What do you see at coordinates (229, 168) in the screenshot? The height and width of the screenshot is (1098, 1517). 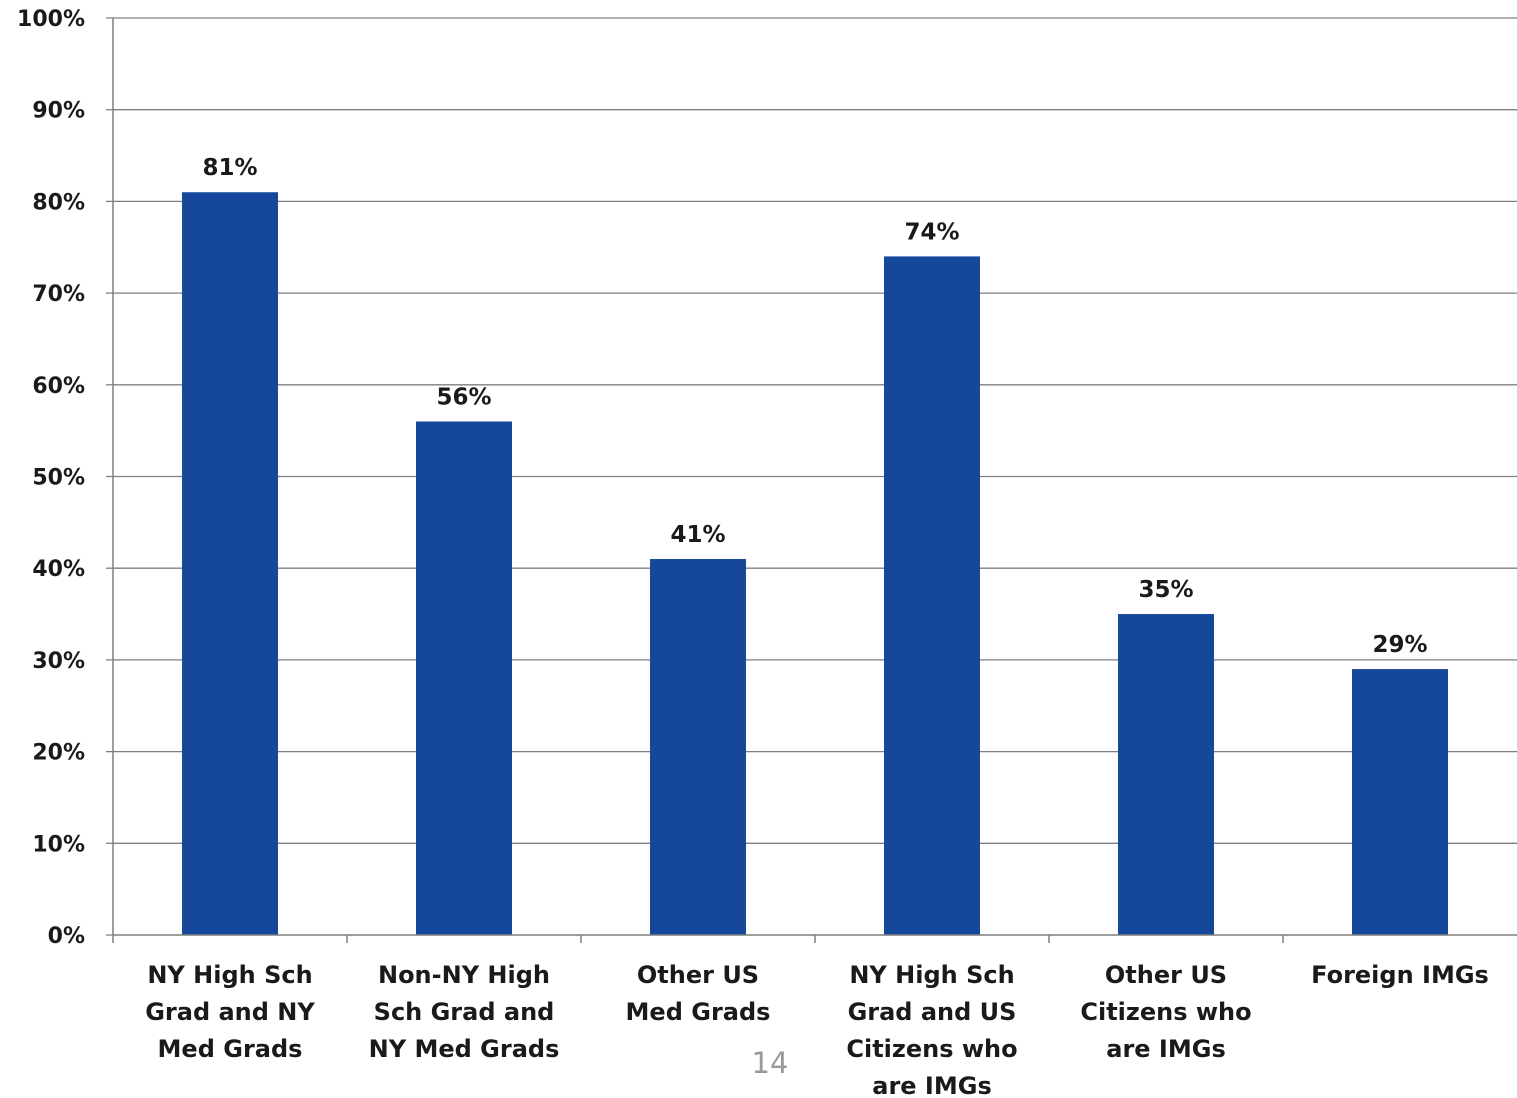 I see `data-label: 81%` at bounding box center [229, 168].